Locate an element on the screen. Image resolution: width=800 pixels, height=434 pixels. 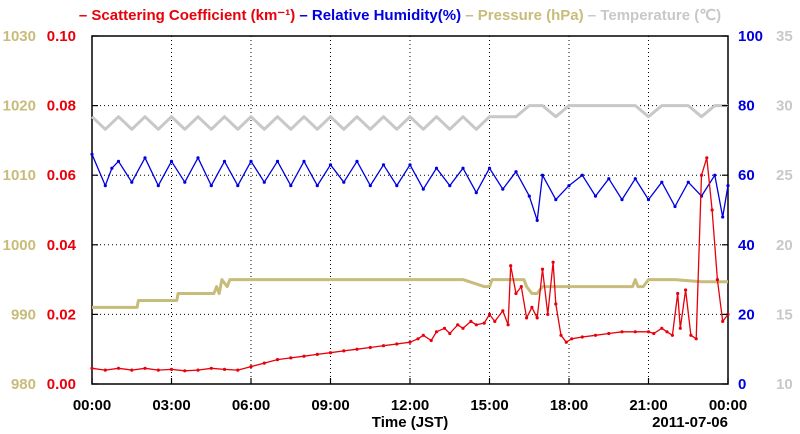
y-tick-label-temperature: 30 is located at coordinates (784, 106).